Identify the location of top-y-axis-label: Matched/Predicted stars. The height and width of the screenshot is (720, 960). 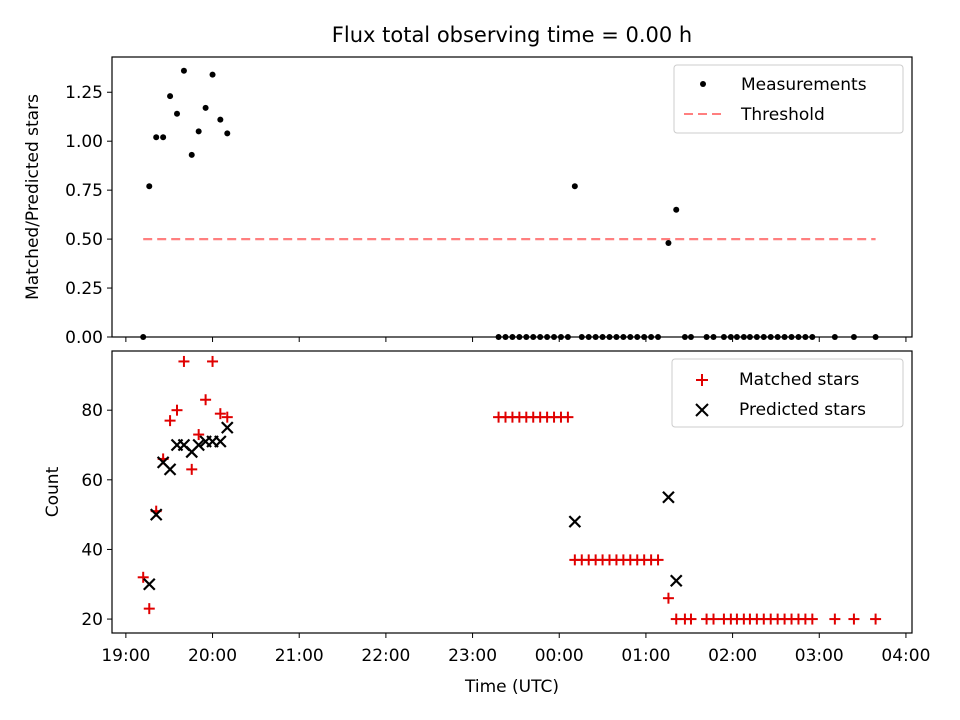
(33, 197).